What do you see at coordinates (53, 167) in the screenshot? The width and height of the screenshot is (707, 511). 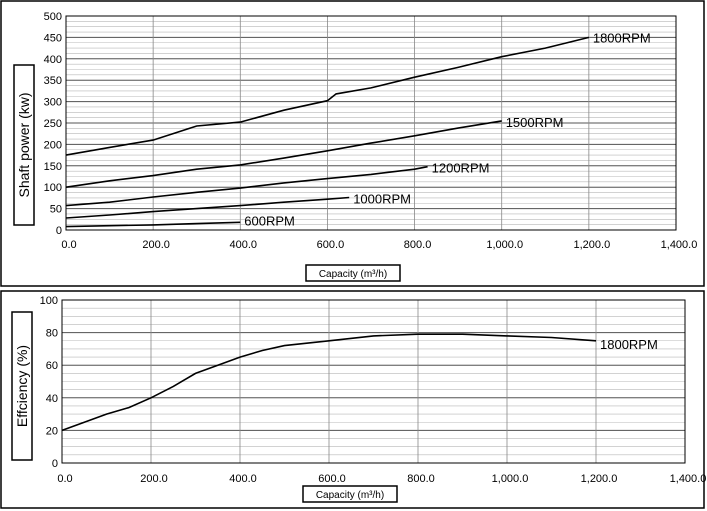 I see `y-tick-label: 150` at bounding box center [53, 167].